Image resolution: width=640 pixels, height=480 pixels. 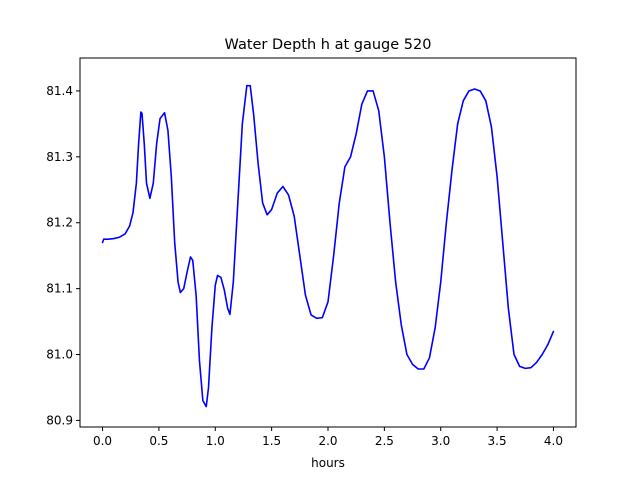 What do you see at coordinates (497, 441) in the screenshot?
I see `x-tick-label-7: 3.5` at bounding box center [497, 441].